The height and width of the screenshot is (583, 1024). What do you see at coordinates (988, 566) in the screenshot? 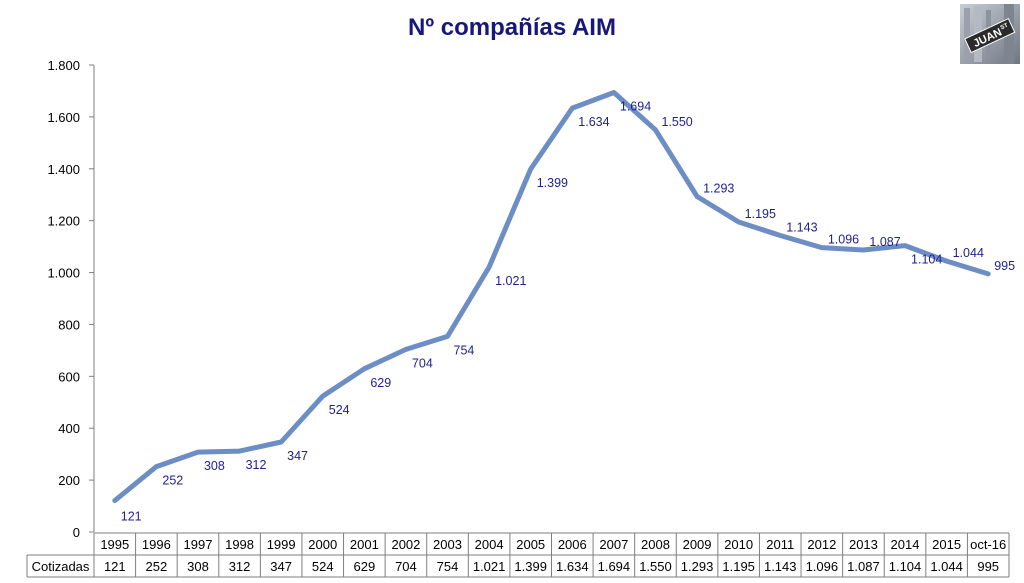
I see `table-value-cell: 995` at bounding box center [988, 566].